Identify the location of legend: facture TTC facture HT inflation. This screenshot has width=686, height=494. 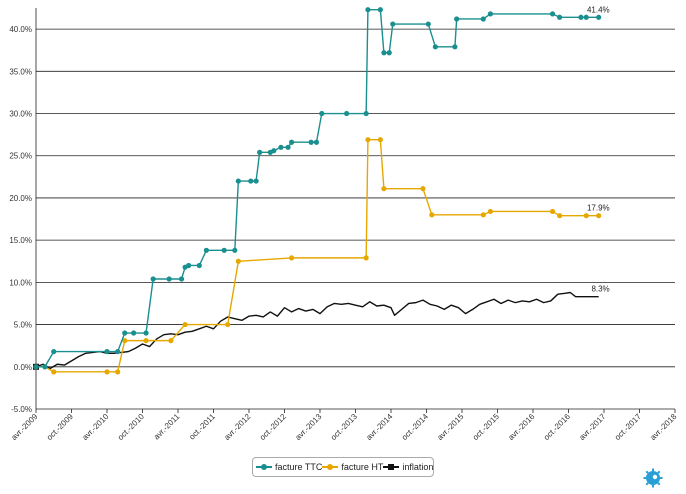
(343, 467).